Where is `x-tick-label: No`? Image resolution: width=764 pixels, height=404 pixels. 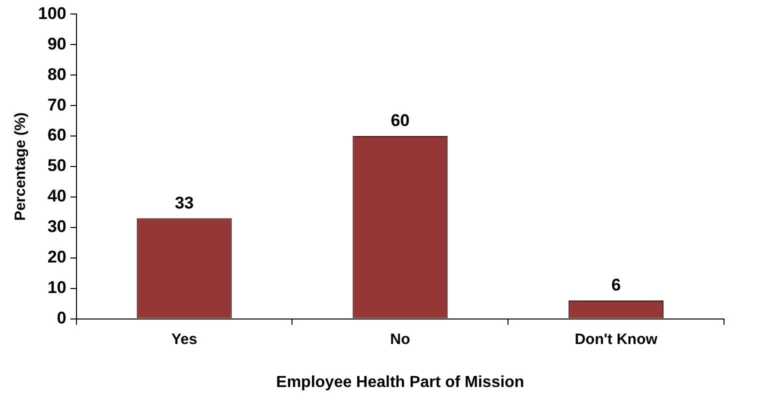 x-tick-label: No is located at coordinates (400, 339).